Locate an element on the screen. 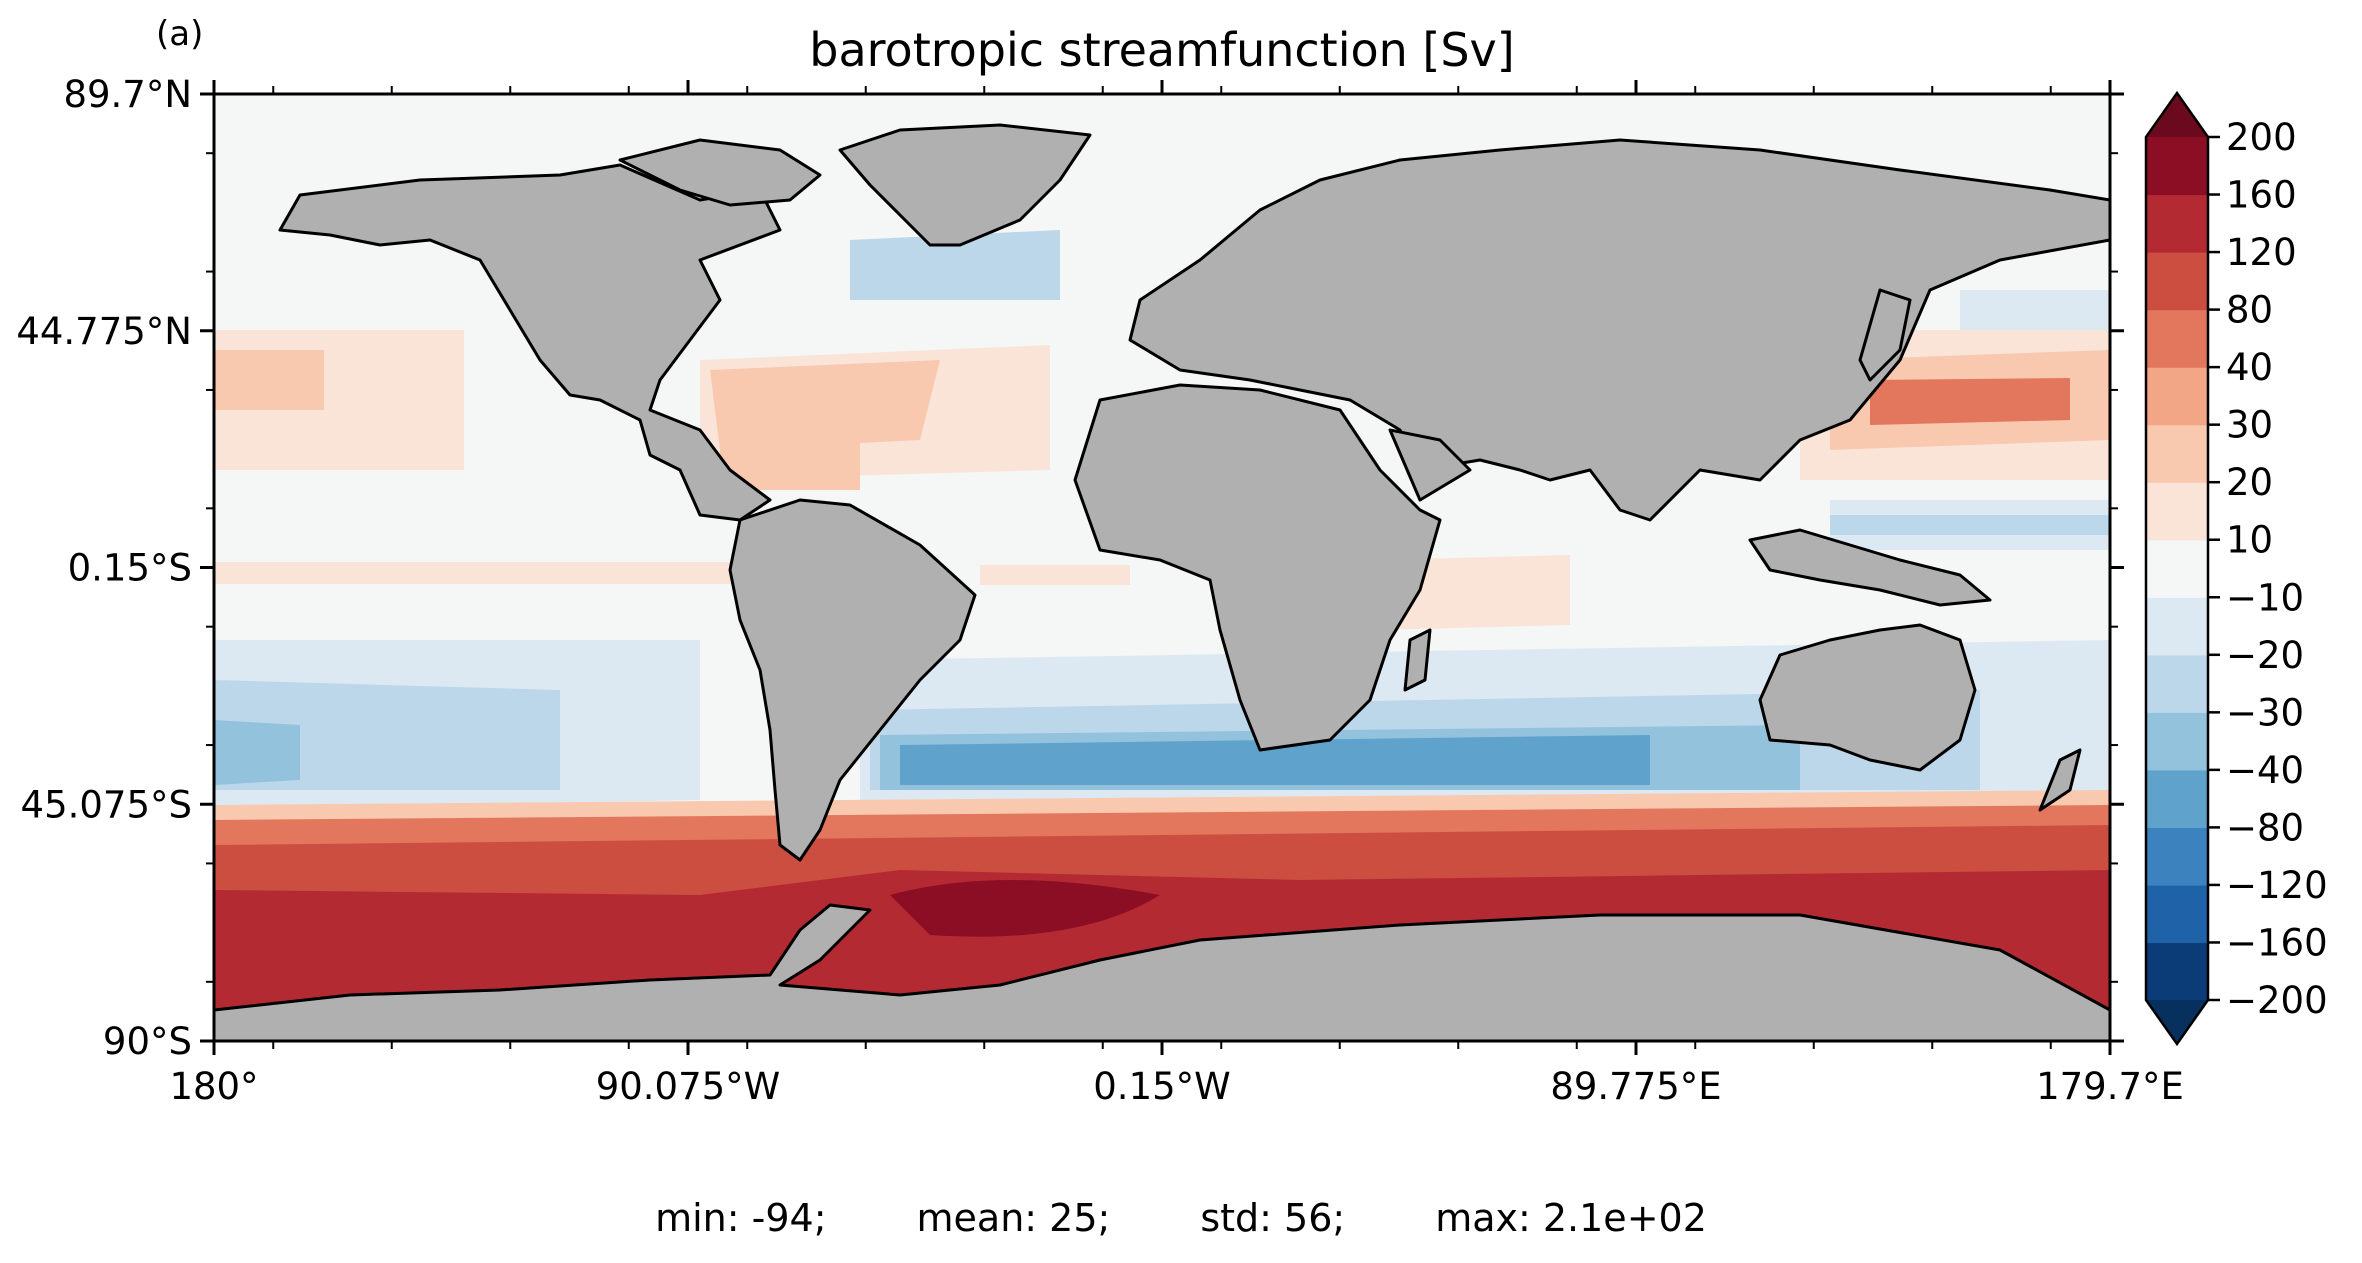  colorbar-tick-label: −30 is located at coordinates (2265, 712).